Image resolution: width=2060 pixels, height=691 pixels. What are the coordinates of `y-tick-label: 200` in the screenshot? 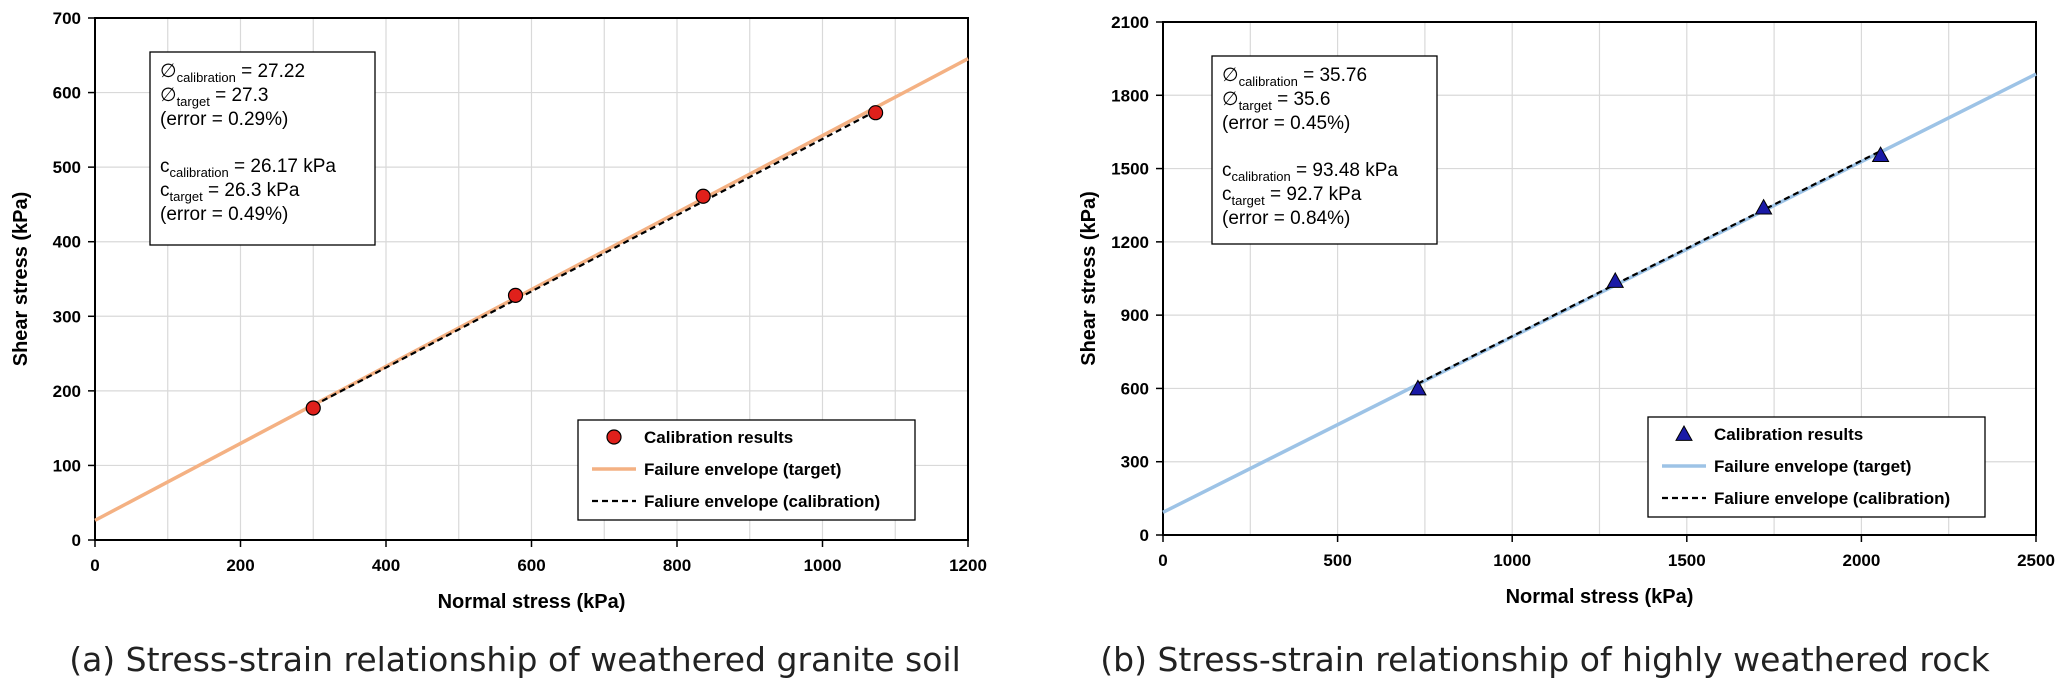 It's located at (67, 391).